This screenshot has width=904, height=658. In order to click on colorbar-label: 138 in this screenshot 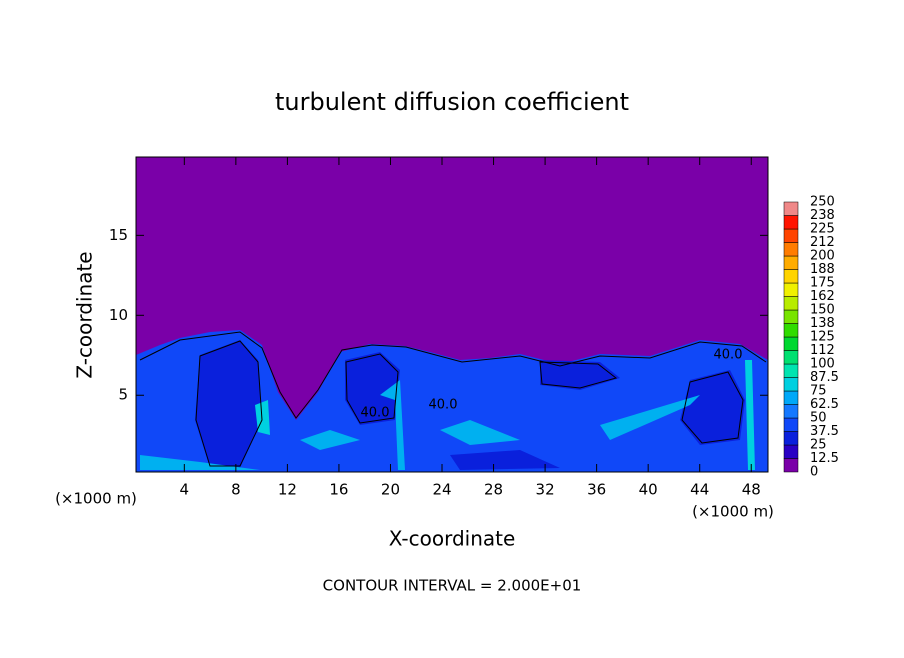, I will do `click(822, 323)`.